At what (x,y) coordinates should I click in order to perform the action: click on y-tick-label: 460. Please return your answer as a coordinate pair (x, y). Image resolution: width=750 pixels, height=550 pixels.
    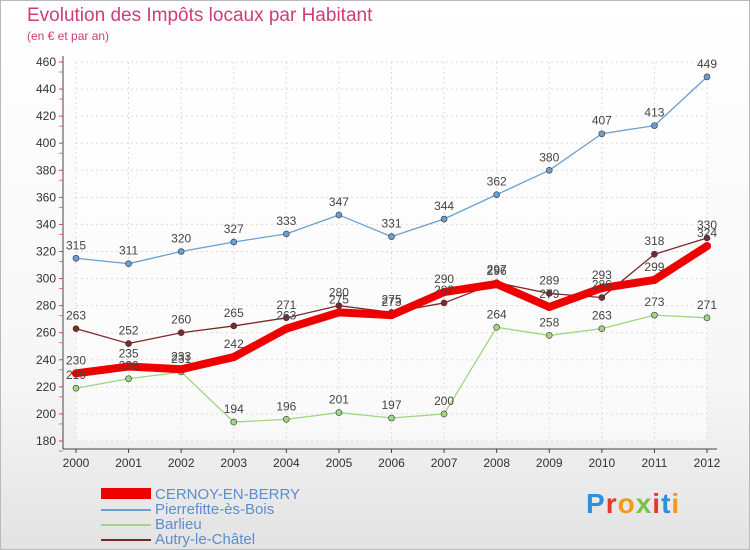
    Looking at the image, I should click on (46, 62).